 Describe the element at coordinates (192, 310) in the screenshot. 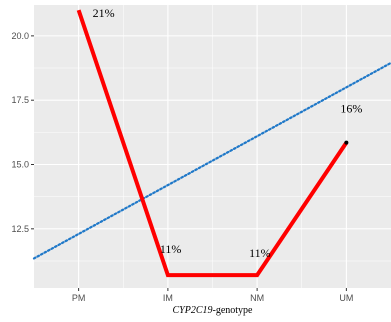

I see `x-axis-title-gene: CYP2C19` at that location.